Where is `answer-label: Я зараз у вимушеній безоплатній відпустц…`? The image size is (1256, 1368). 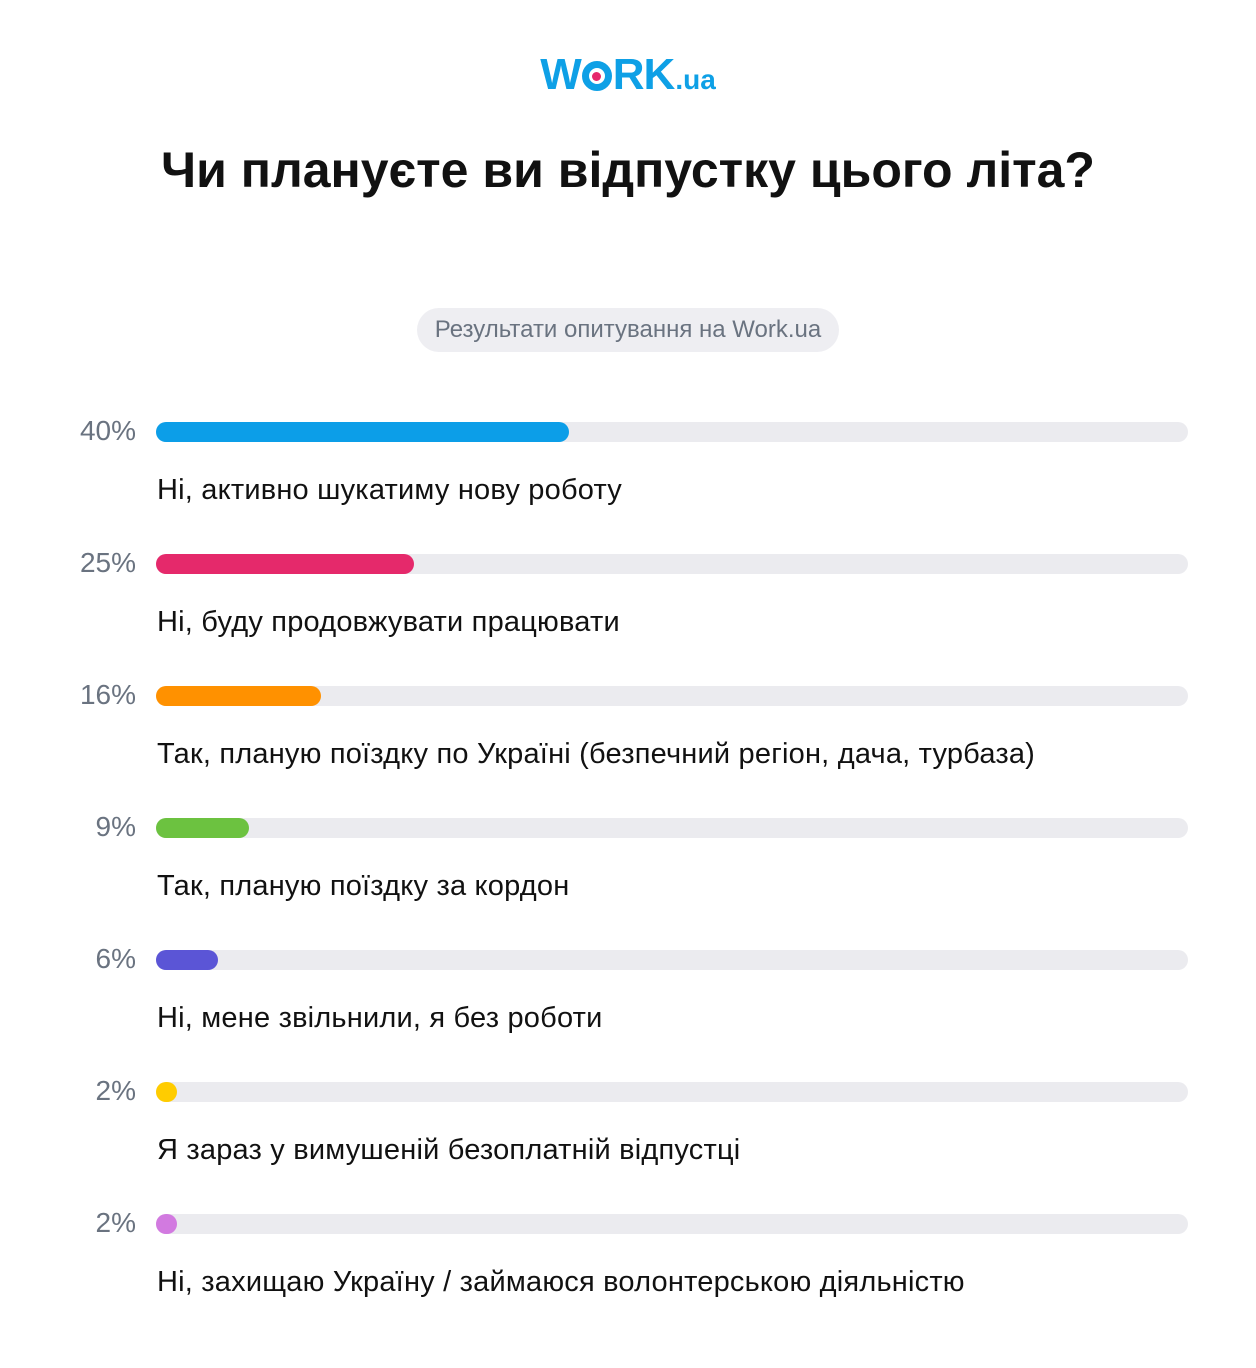
answer-label: Я зараз у вимушеній безоплатній відпустц… is located at coordinates (449, 1150).